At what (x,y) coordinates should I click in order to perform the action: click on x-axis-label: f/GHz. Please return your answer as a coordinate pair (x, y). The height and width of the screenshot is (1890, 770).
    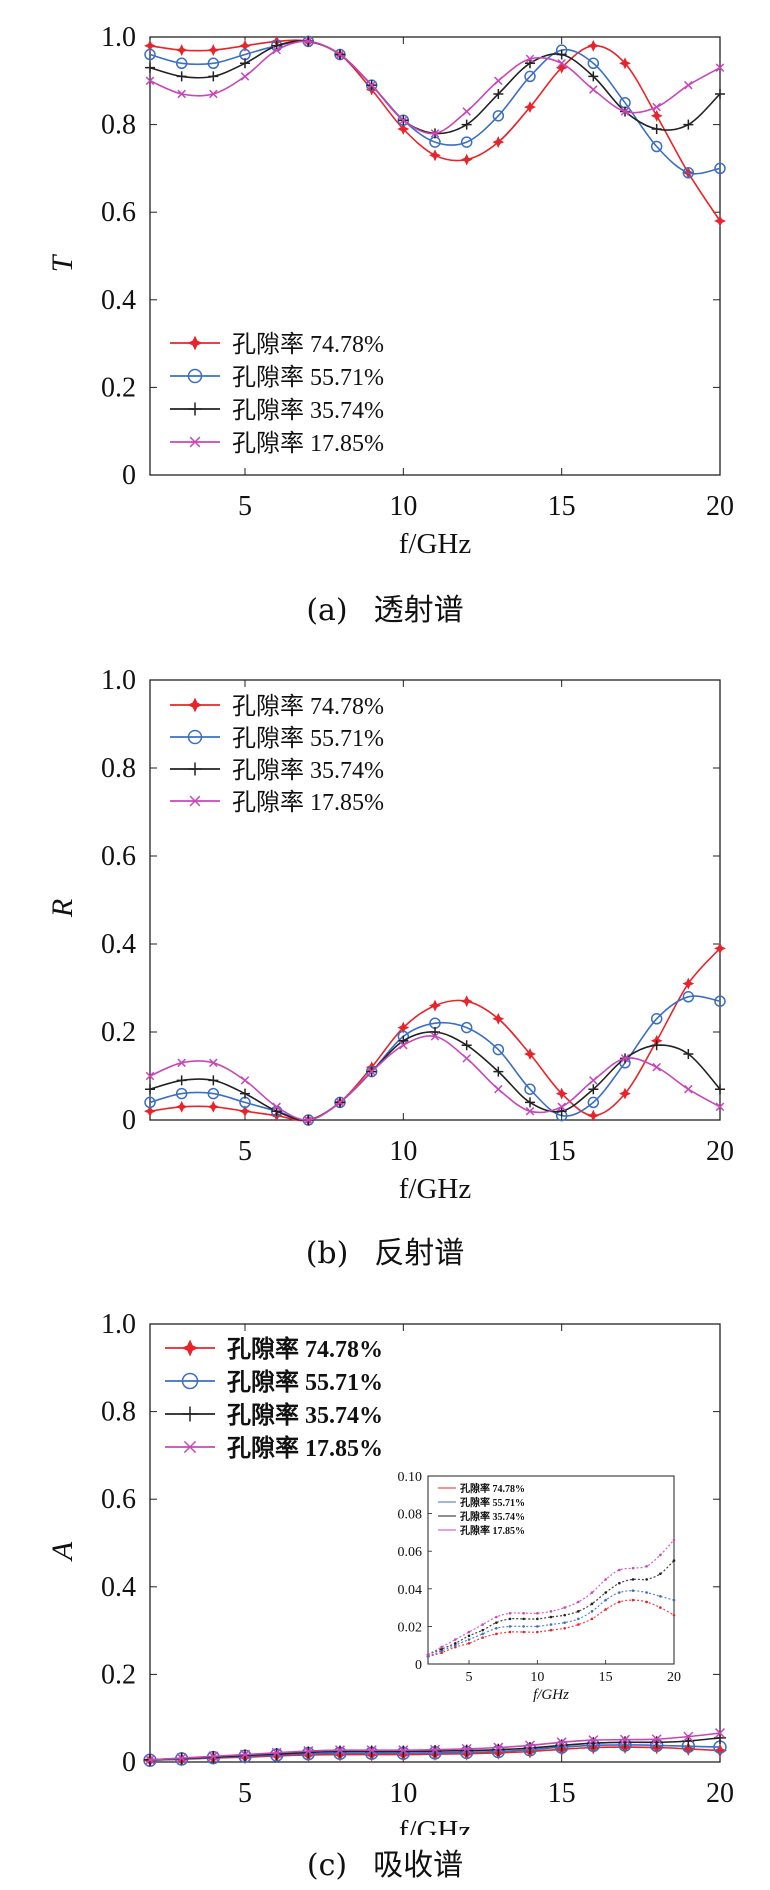
    Looking at the image, I should click on (435, 1189).